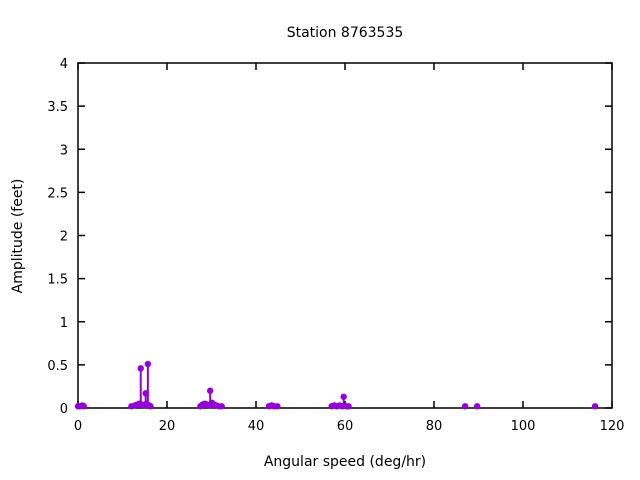 The width and height of the screenshot is (640, 480). What do you see at coordinates (345, 33) in the screenshot?
I see `chart-title: Station 8763535` at bounding box center [345, 33].